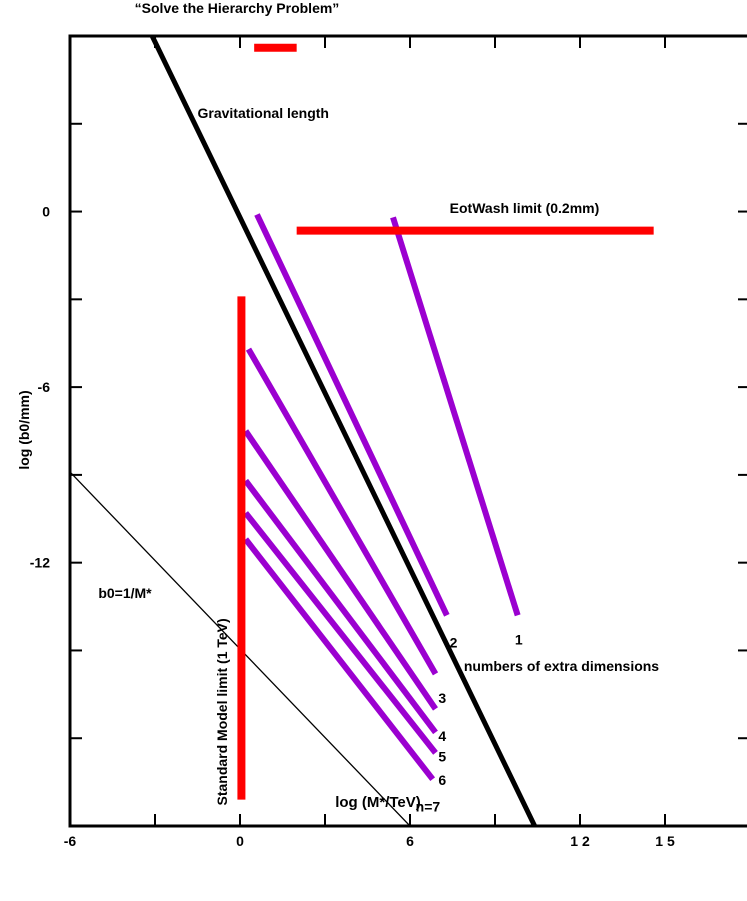 The width and height of the screenshot is (747, 901). Describe the element at coordinates (428, 806) in the screenshot. I see `annotation-label: n=7` at that location.